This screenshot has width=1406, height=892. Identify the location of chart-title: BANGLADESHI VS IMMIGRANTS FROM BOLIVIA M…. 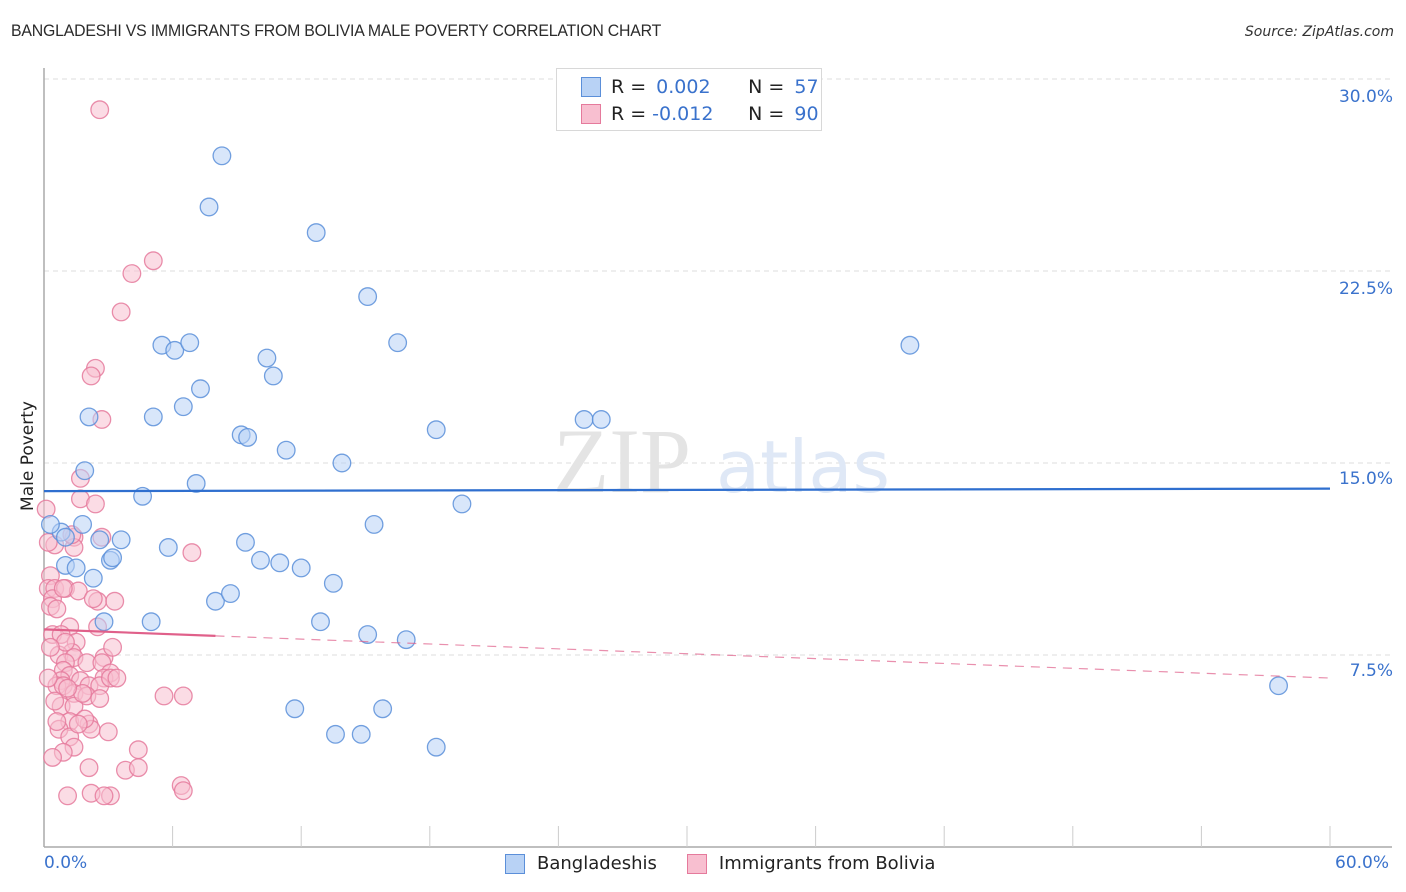
(336, 31).